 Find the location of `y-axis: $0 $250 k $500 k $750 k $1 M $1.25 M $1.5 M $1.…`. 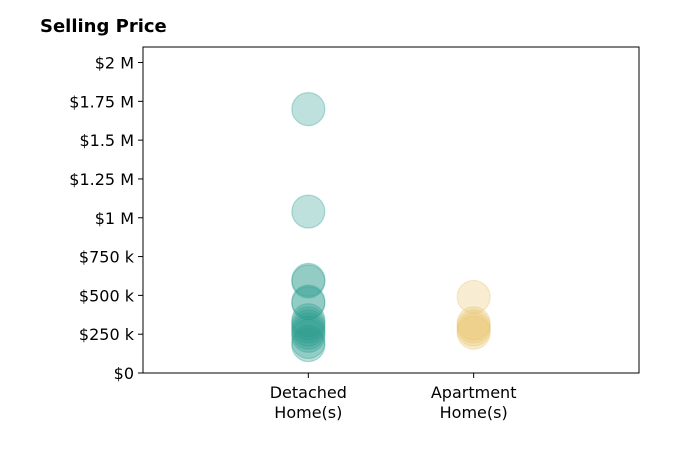

y-axis: $0 $250 k $500 k $750 k $1 M $1.25 M $1.5 M $1.… is located at coordinates (106, 218).